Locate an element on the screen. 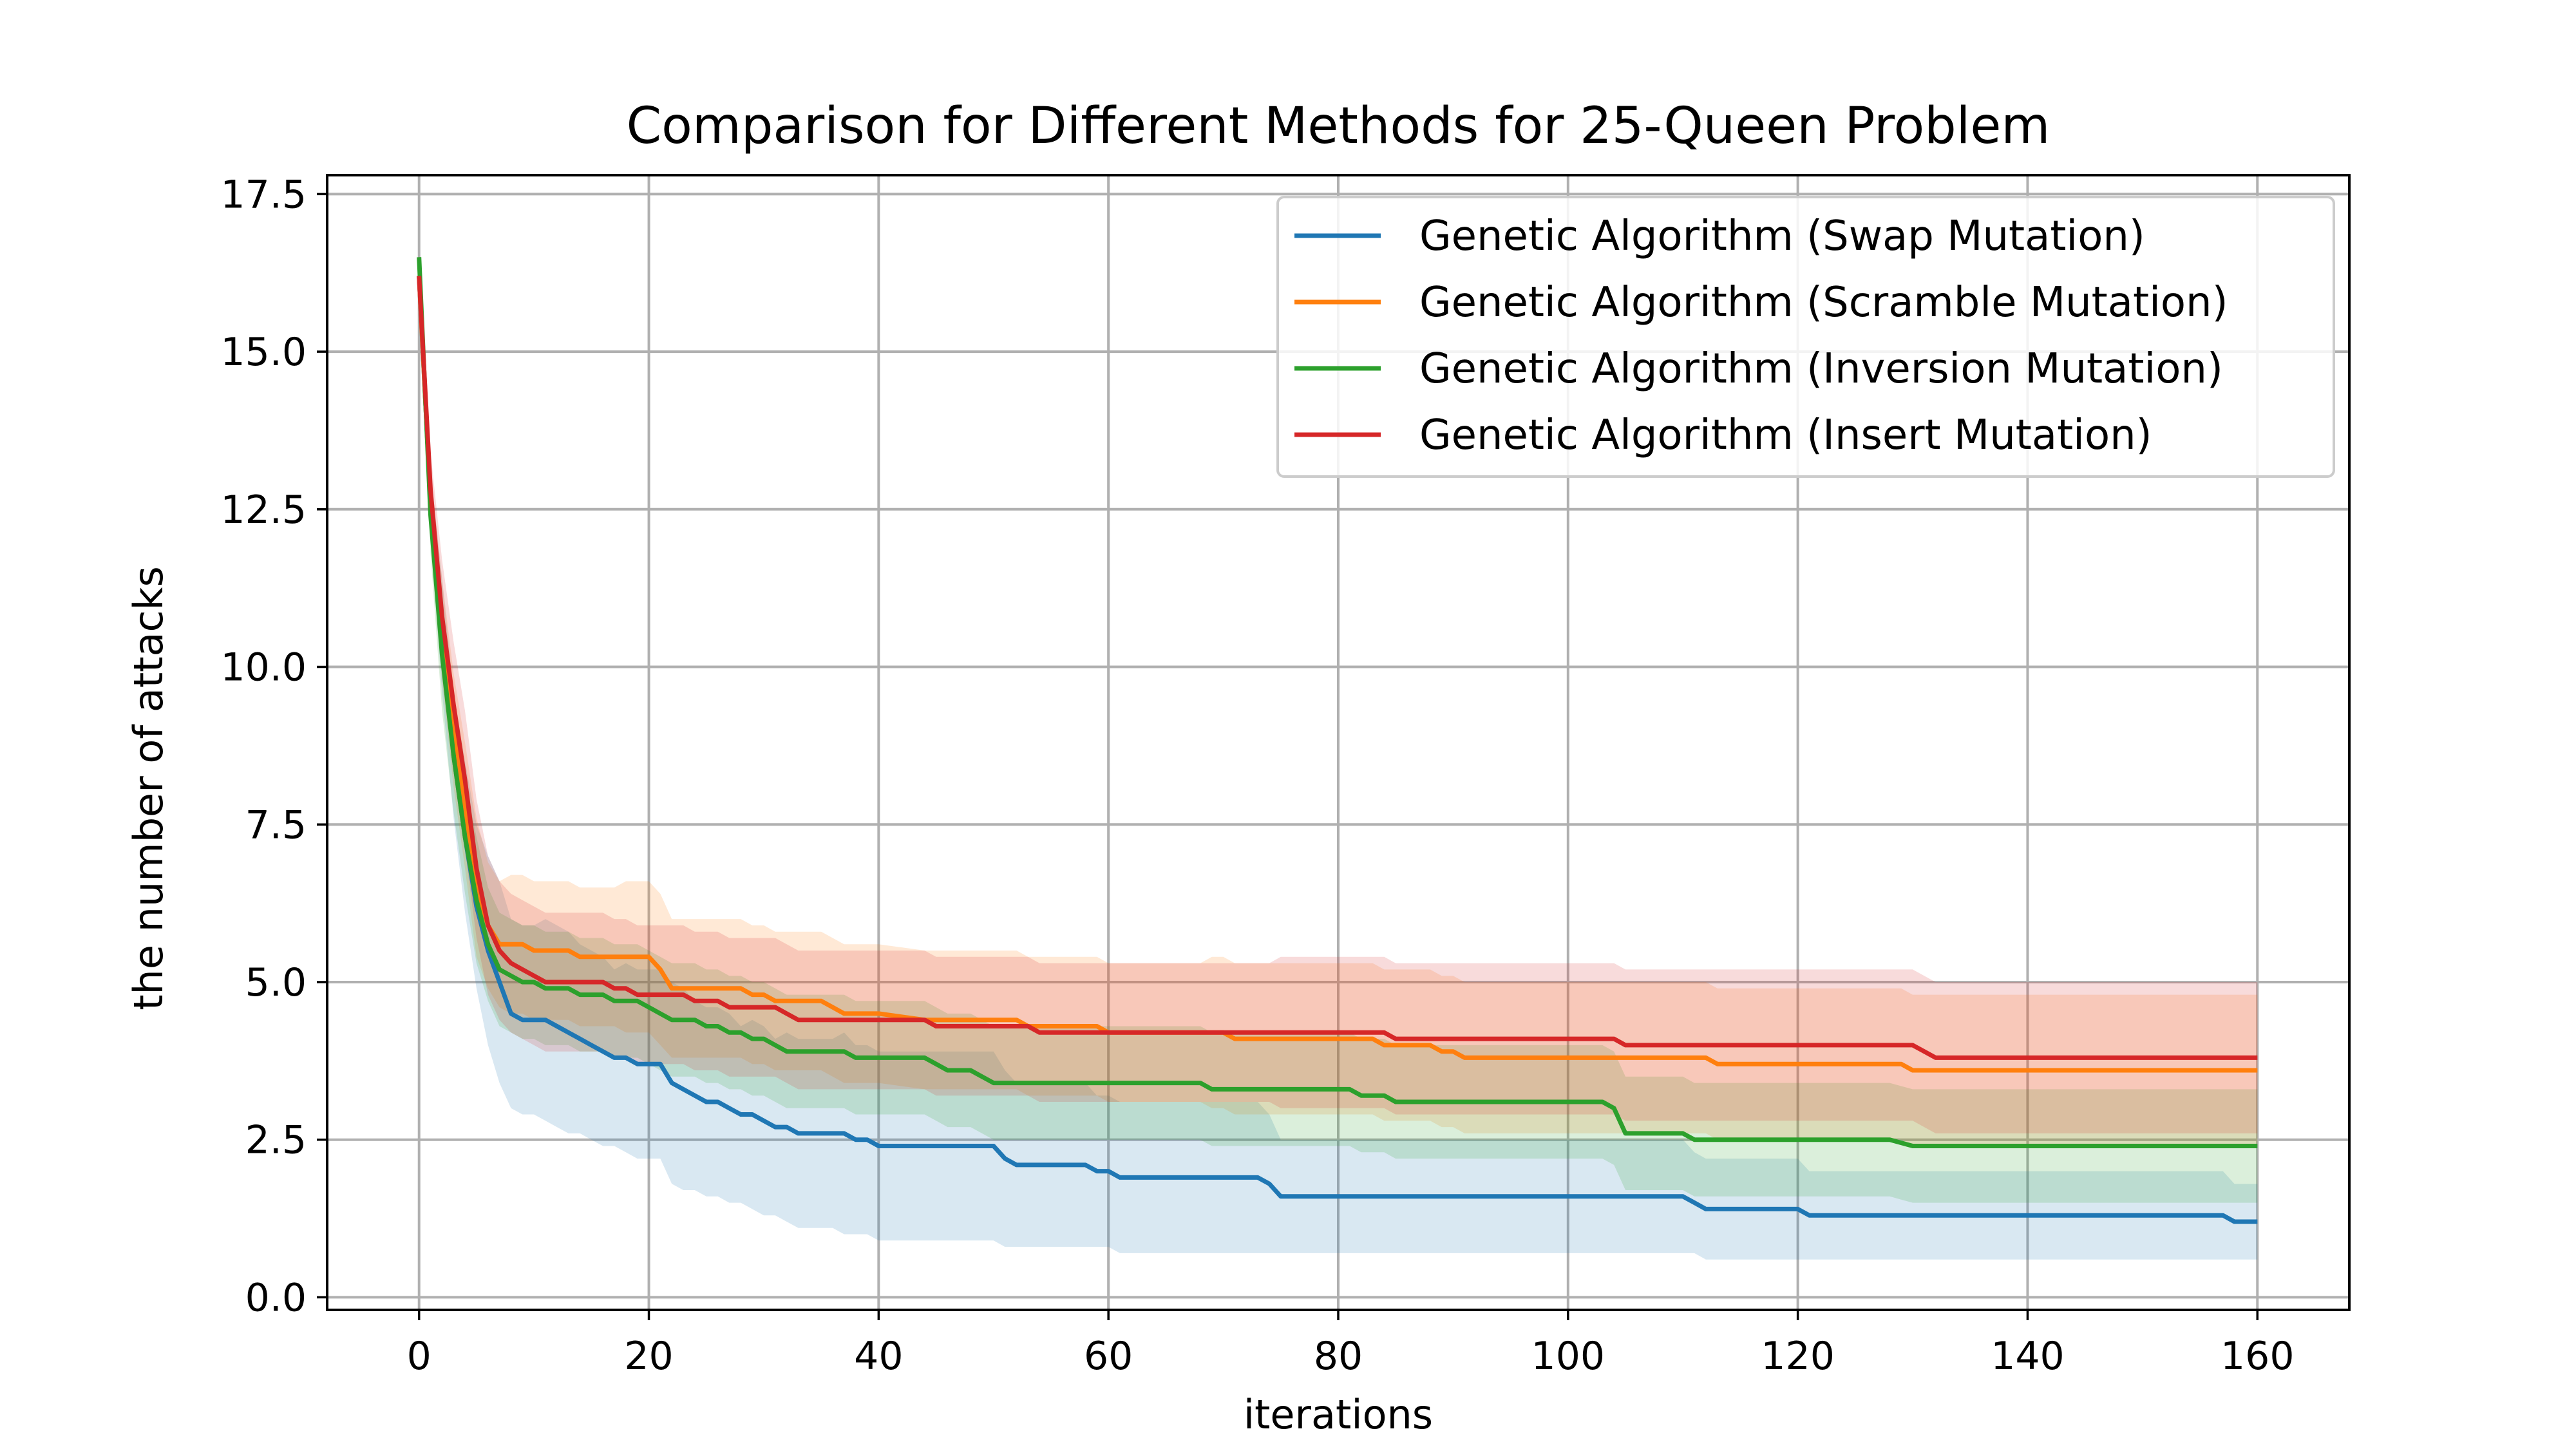 Image resolution: width=2576 pixels, height=1449 pixels. x-tick-label: 140 is located at coordinates (2028, 1356).